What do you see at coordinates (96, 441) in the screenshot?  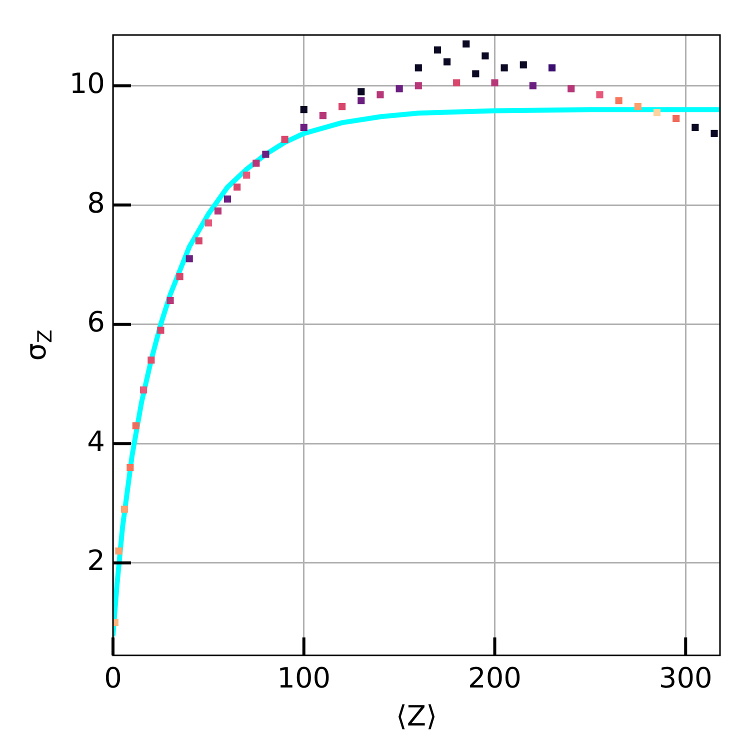 I see `y-tick-label: 4` at bounding box center [96, 441].